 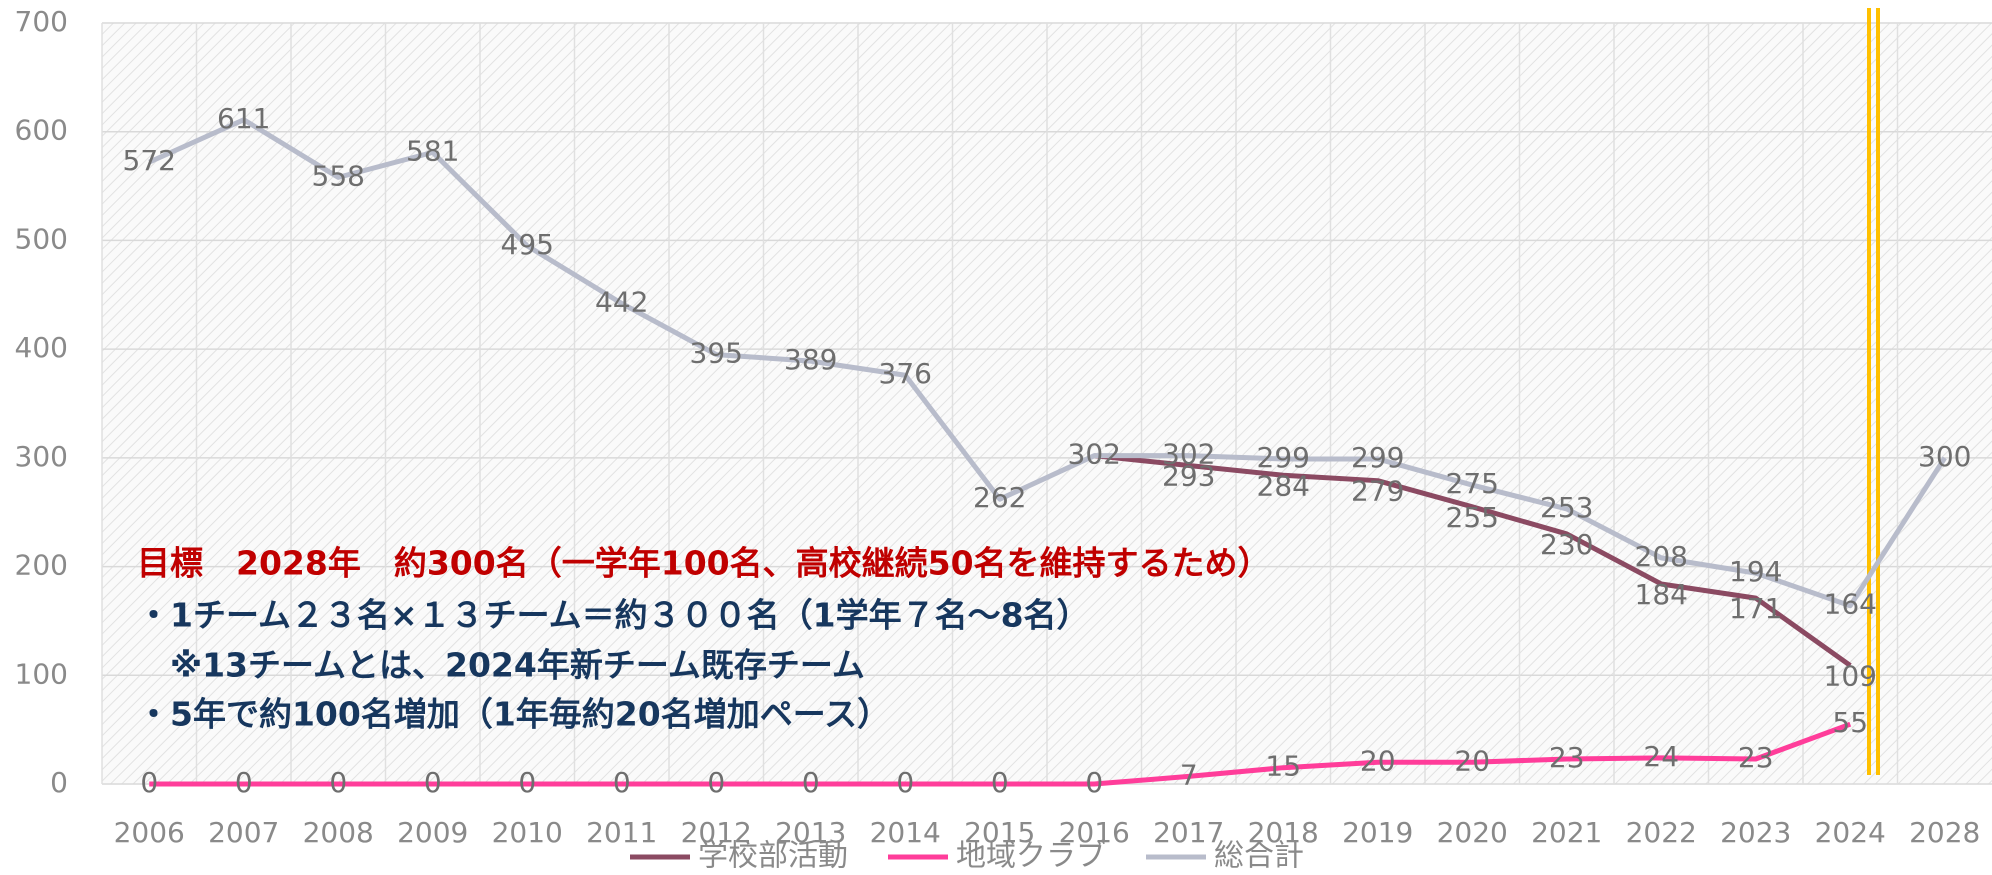 I want to click on x-tick-label: 2016, so click(x=1094, y=832).